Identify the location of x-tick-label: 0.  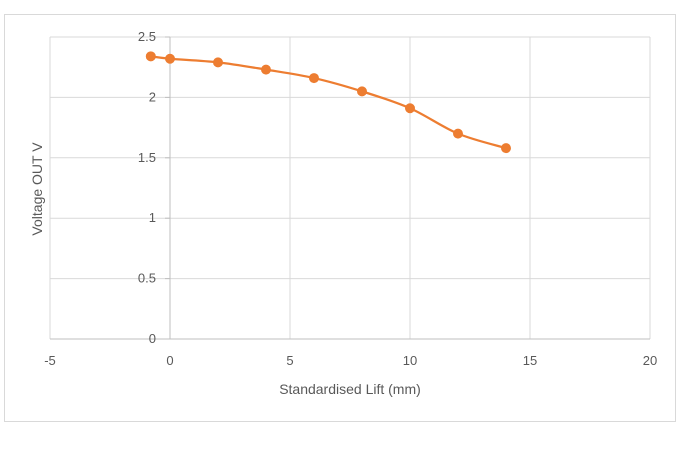
(169, 360).